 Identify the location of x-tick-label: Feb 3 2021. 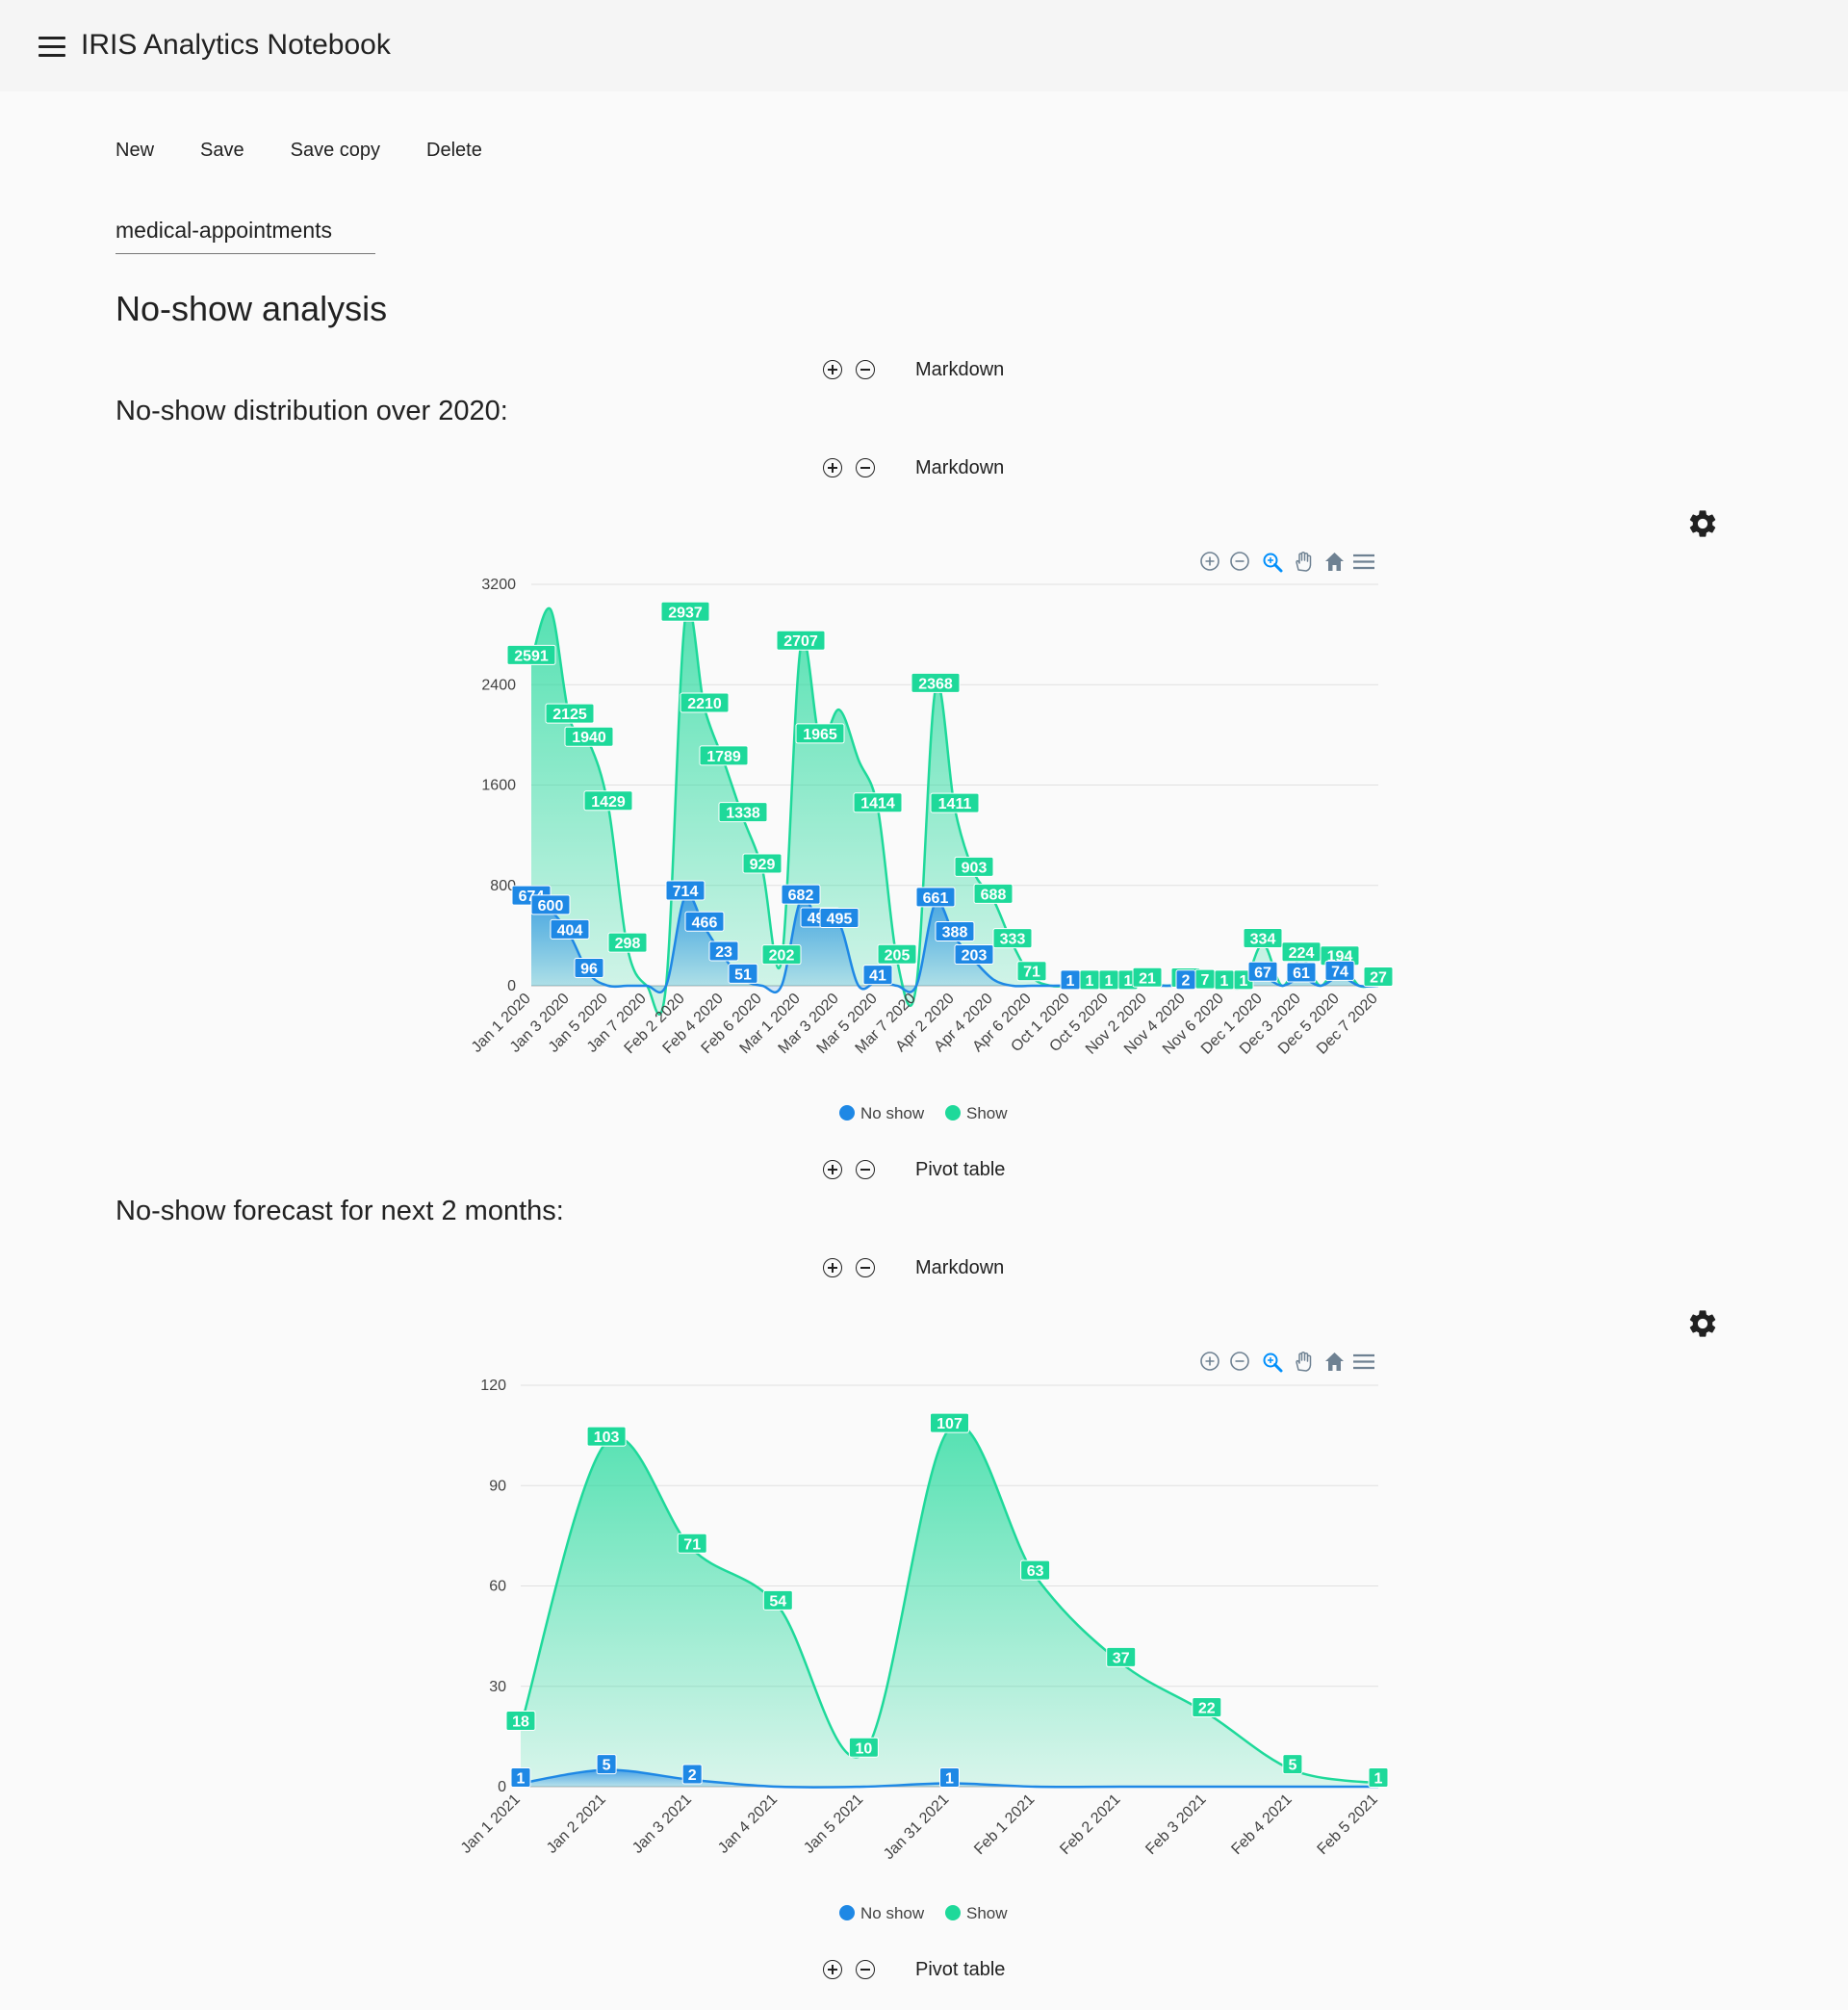
(1175, 1825).